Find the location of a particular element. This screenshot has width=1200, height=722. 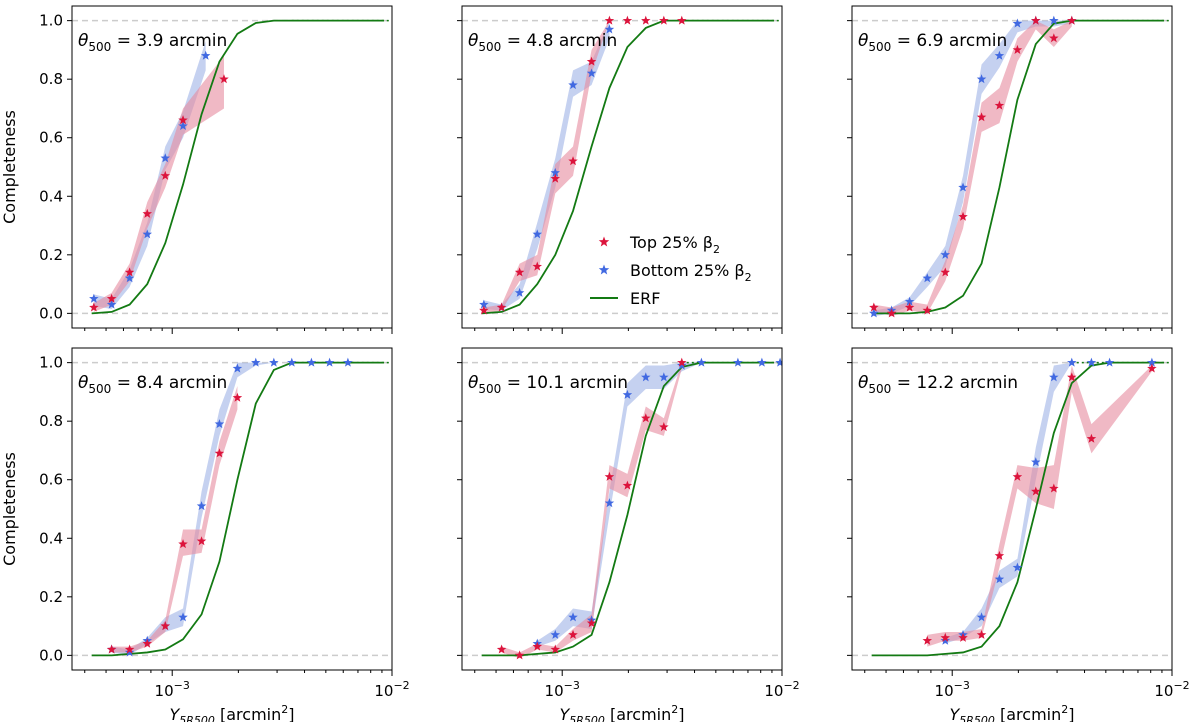

theta-symbol: θ is located at coordinates (863, 41).